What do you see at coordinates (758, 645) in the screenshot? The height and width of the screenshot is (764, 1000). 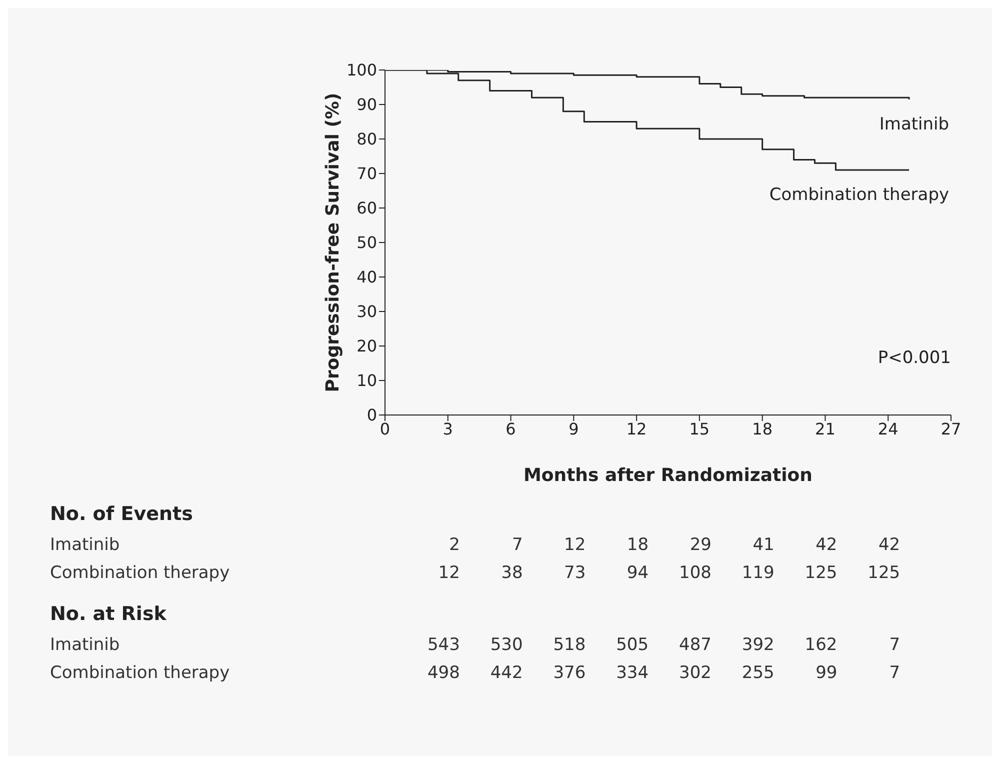 I see `text: 392` at bounding box center [758, 645].